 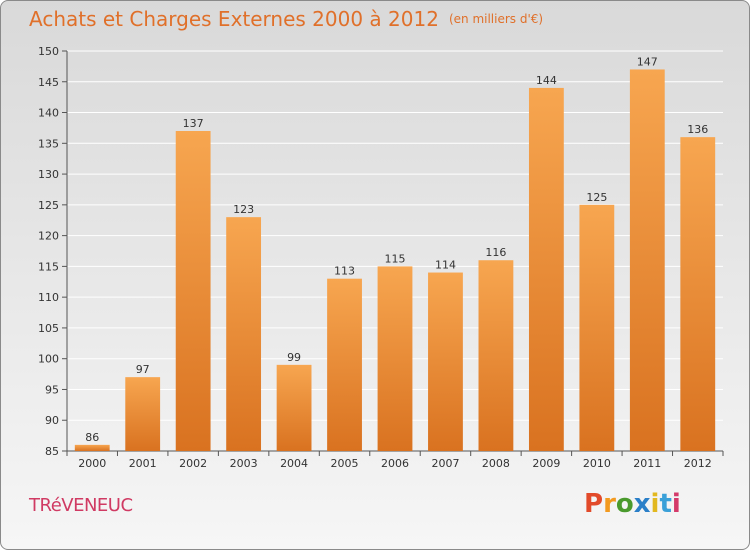 What do you see at coordinates (92, 437) in the screenshot?
I see `data-label-2000: 86` at bounding box center [92, 437].